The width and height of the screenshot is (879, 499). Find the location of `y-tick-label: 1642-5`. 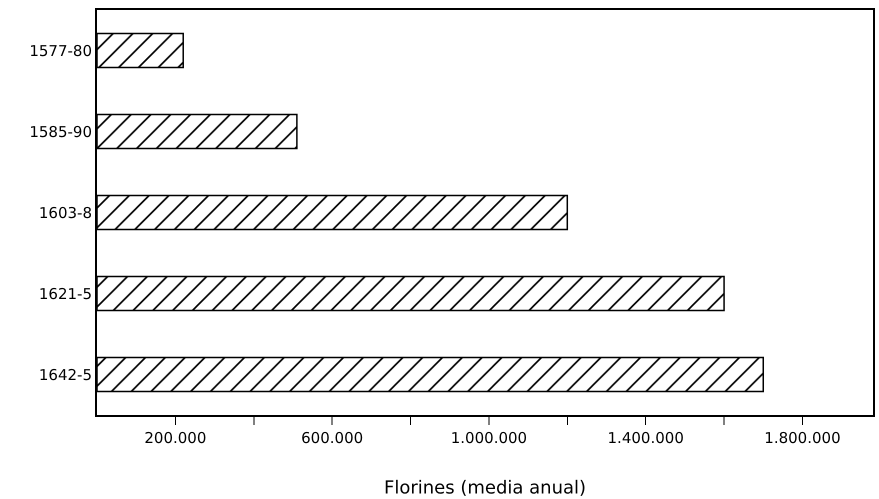

y-tick-label: 1642-5 is located at coordinates (65, 375).